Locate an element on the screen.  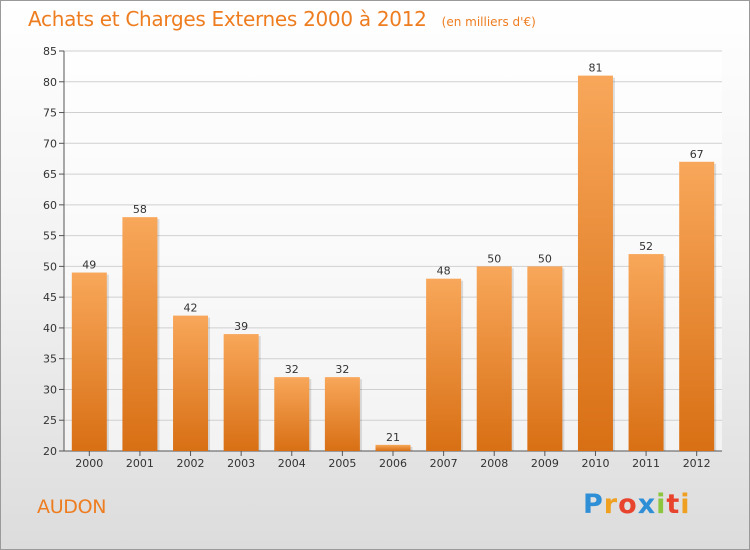
y-tick-label: 40 is located at coordinates (50, 328).